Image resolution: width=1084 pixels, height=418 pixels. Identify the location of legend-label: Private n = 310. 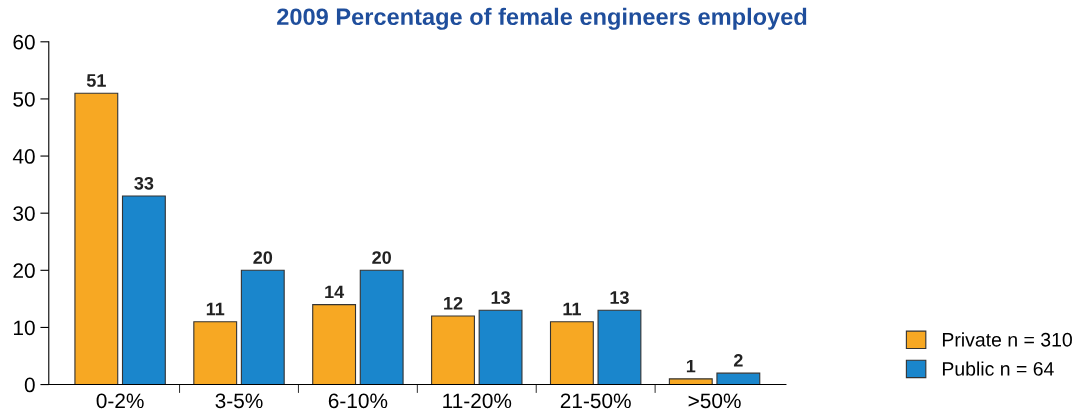
(1007, 339).